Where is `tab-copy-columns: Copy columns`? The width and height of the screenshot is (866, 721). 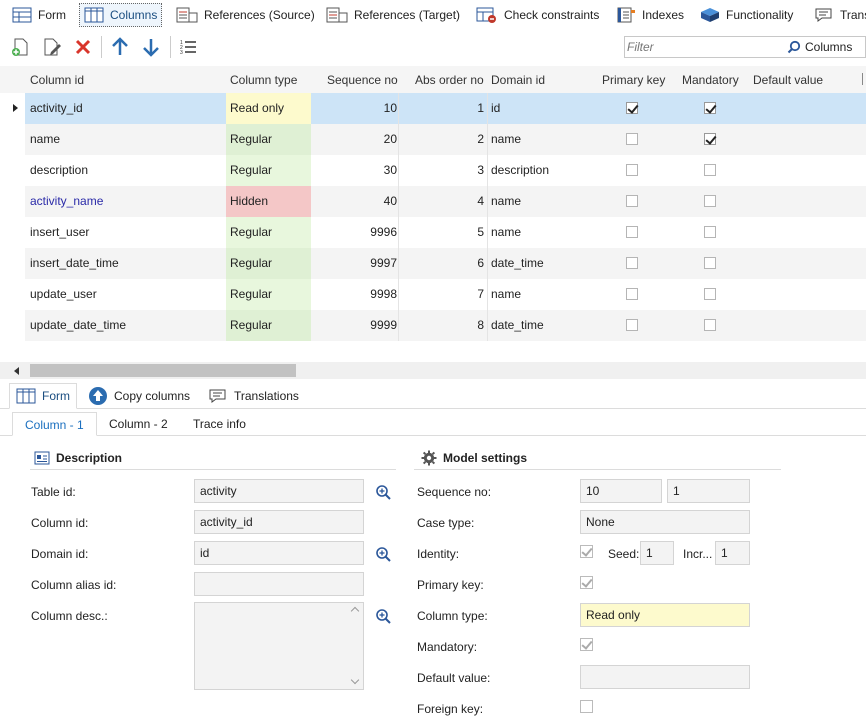
tab-copy-columns: Copy columns is located at coordinates (139, 396).